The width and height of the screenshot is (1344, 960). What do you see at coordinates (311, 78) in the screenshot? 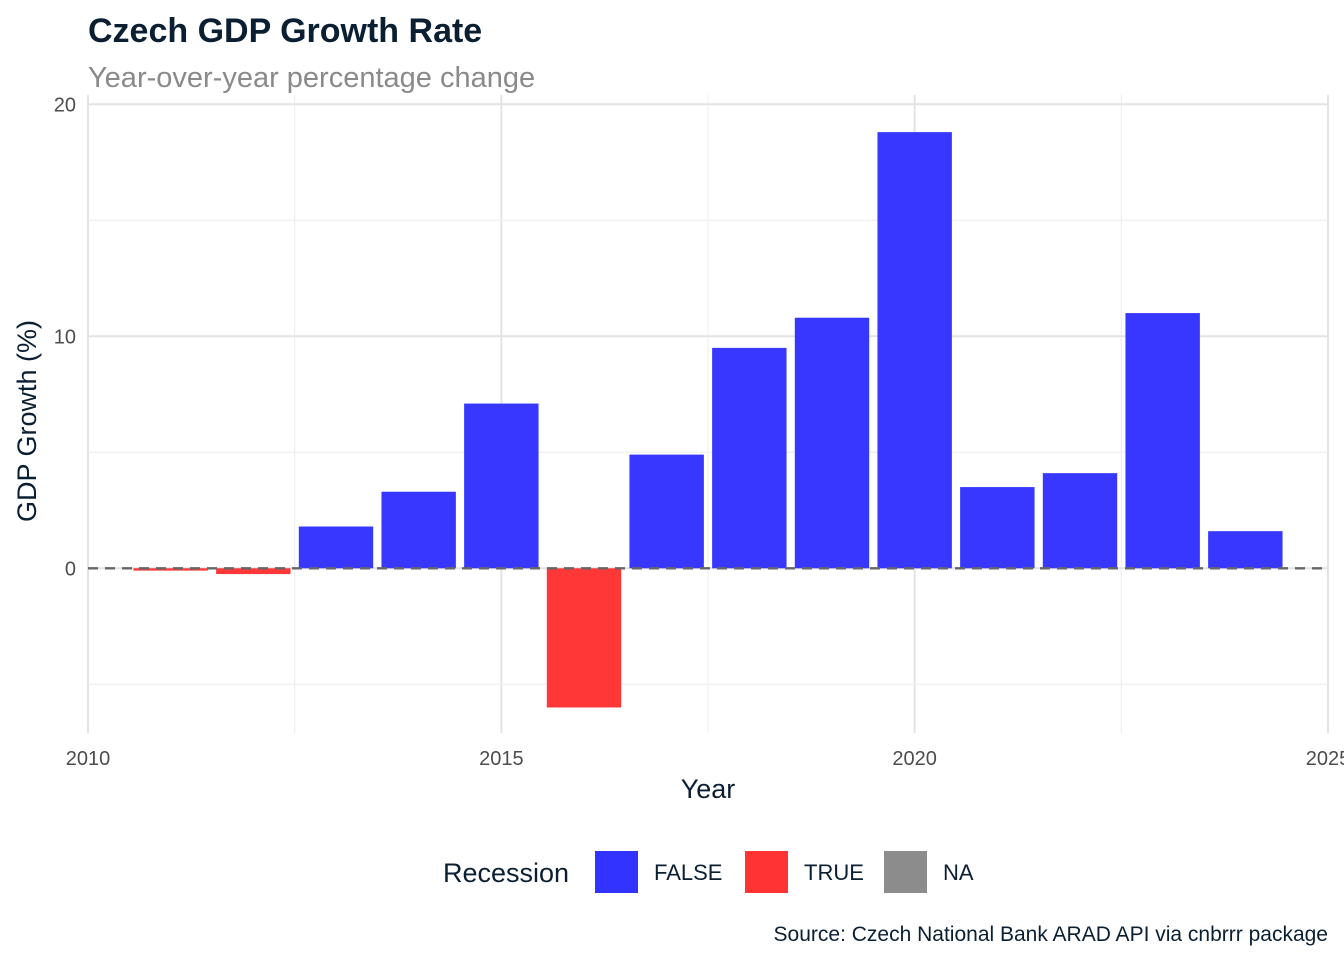
I see `chart-subtitle: Year-over-year percentage change` at bounding box center [311, 78].